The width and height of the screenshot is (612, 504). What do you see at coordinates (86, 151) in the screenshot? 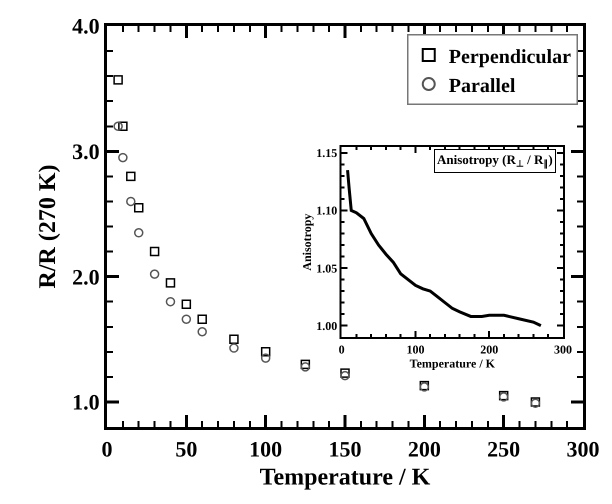
I see `y-tick-label: 3.0` at bounding box center [86, 151].